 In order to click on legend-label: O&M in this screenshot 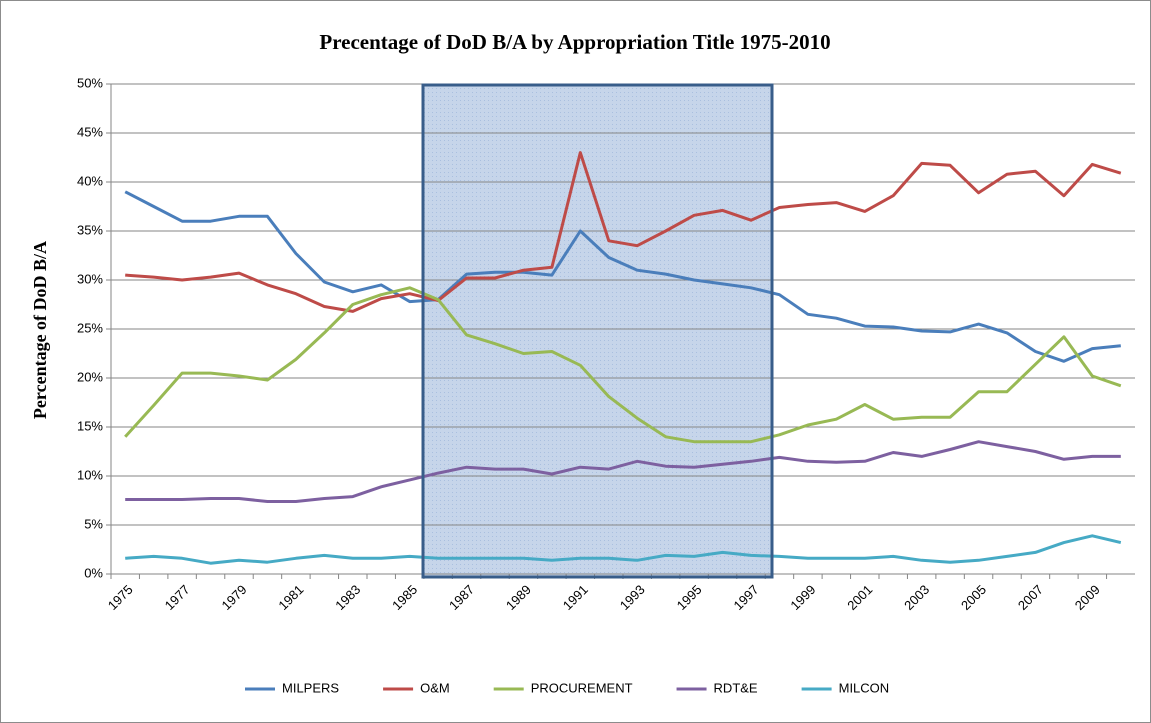, I will do `click(435, 687)`.